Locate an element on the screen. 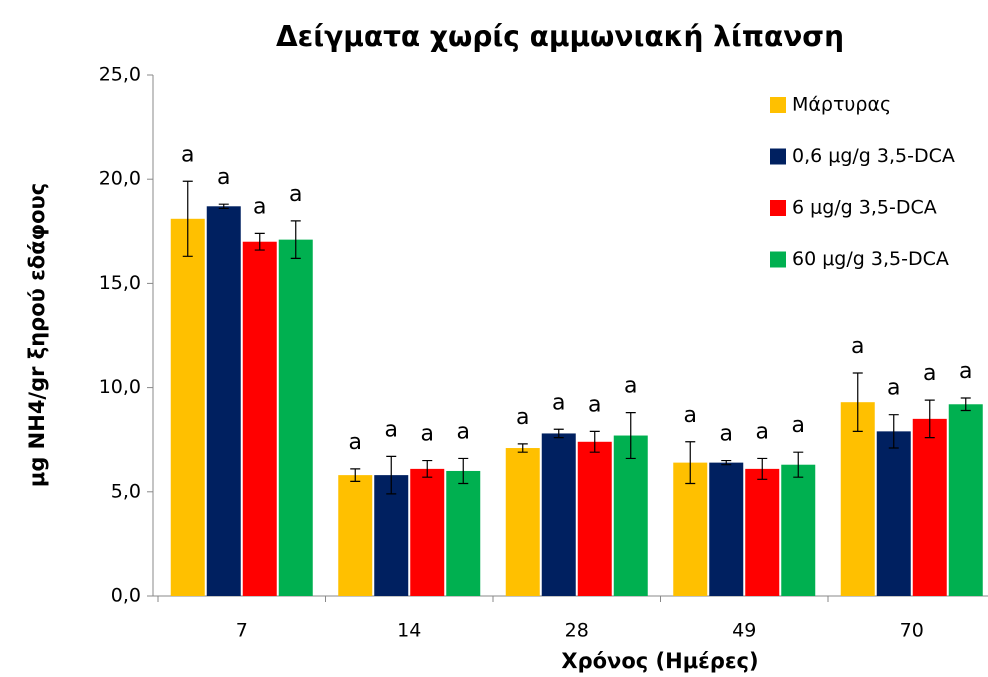 Image resolution: width=988 pixels, height=677 pixels. y-tick-label: 10,0 is located at coordinates (120, 387).